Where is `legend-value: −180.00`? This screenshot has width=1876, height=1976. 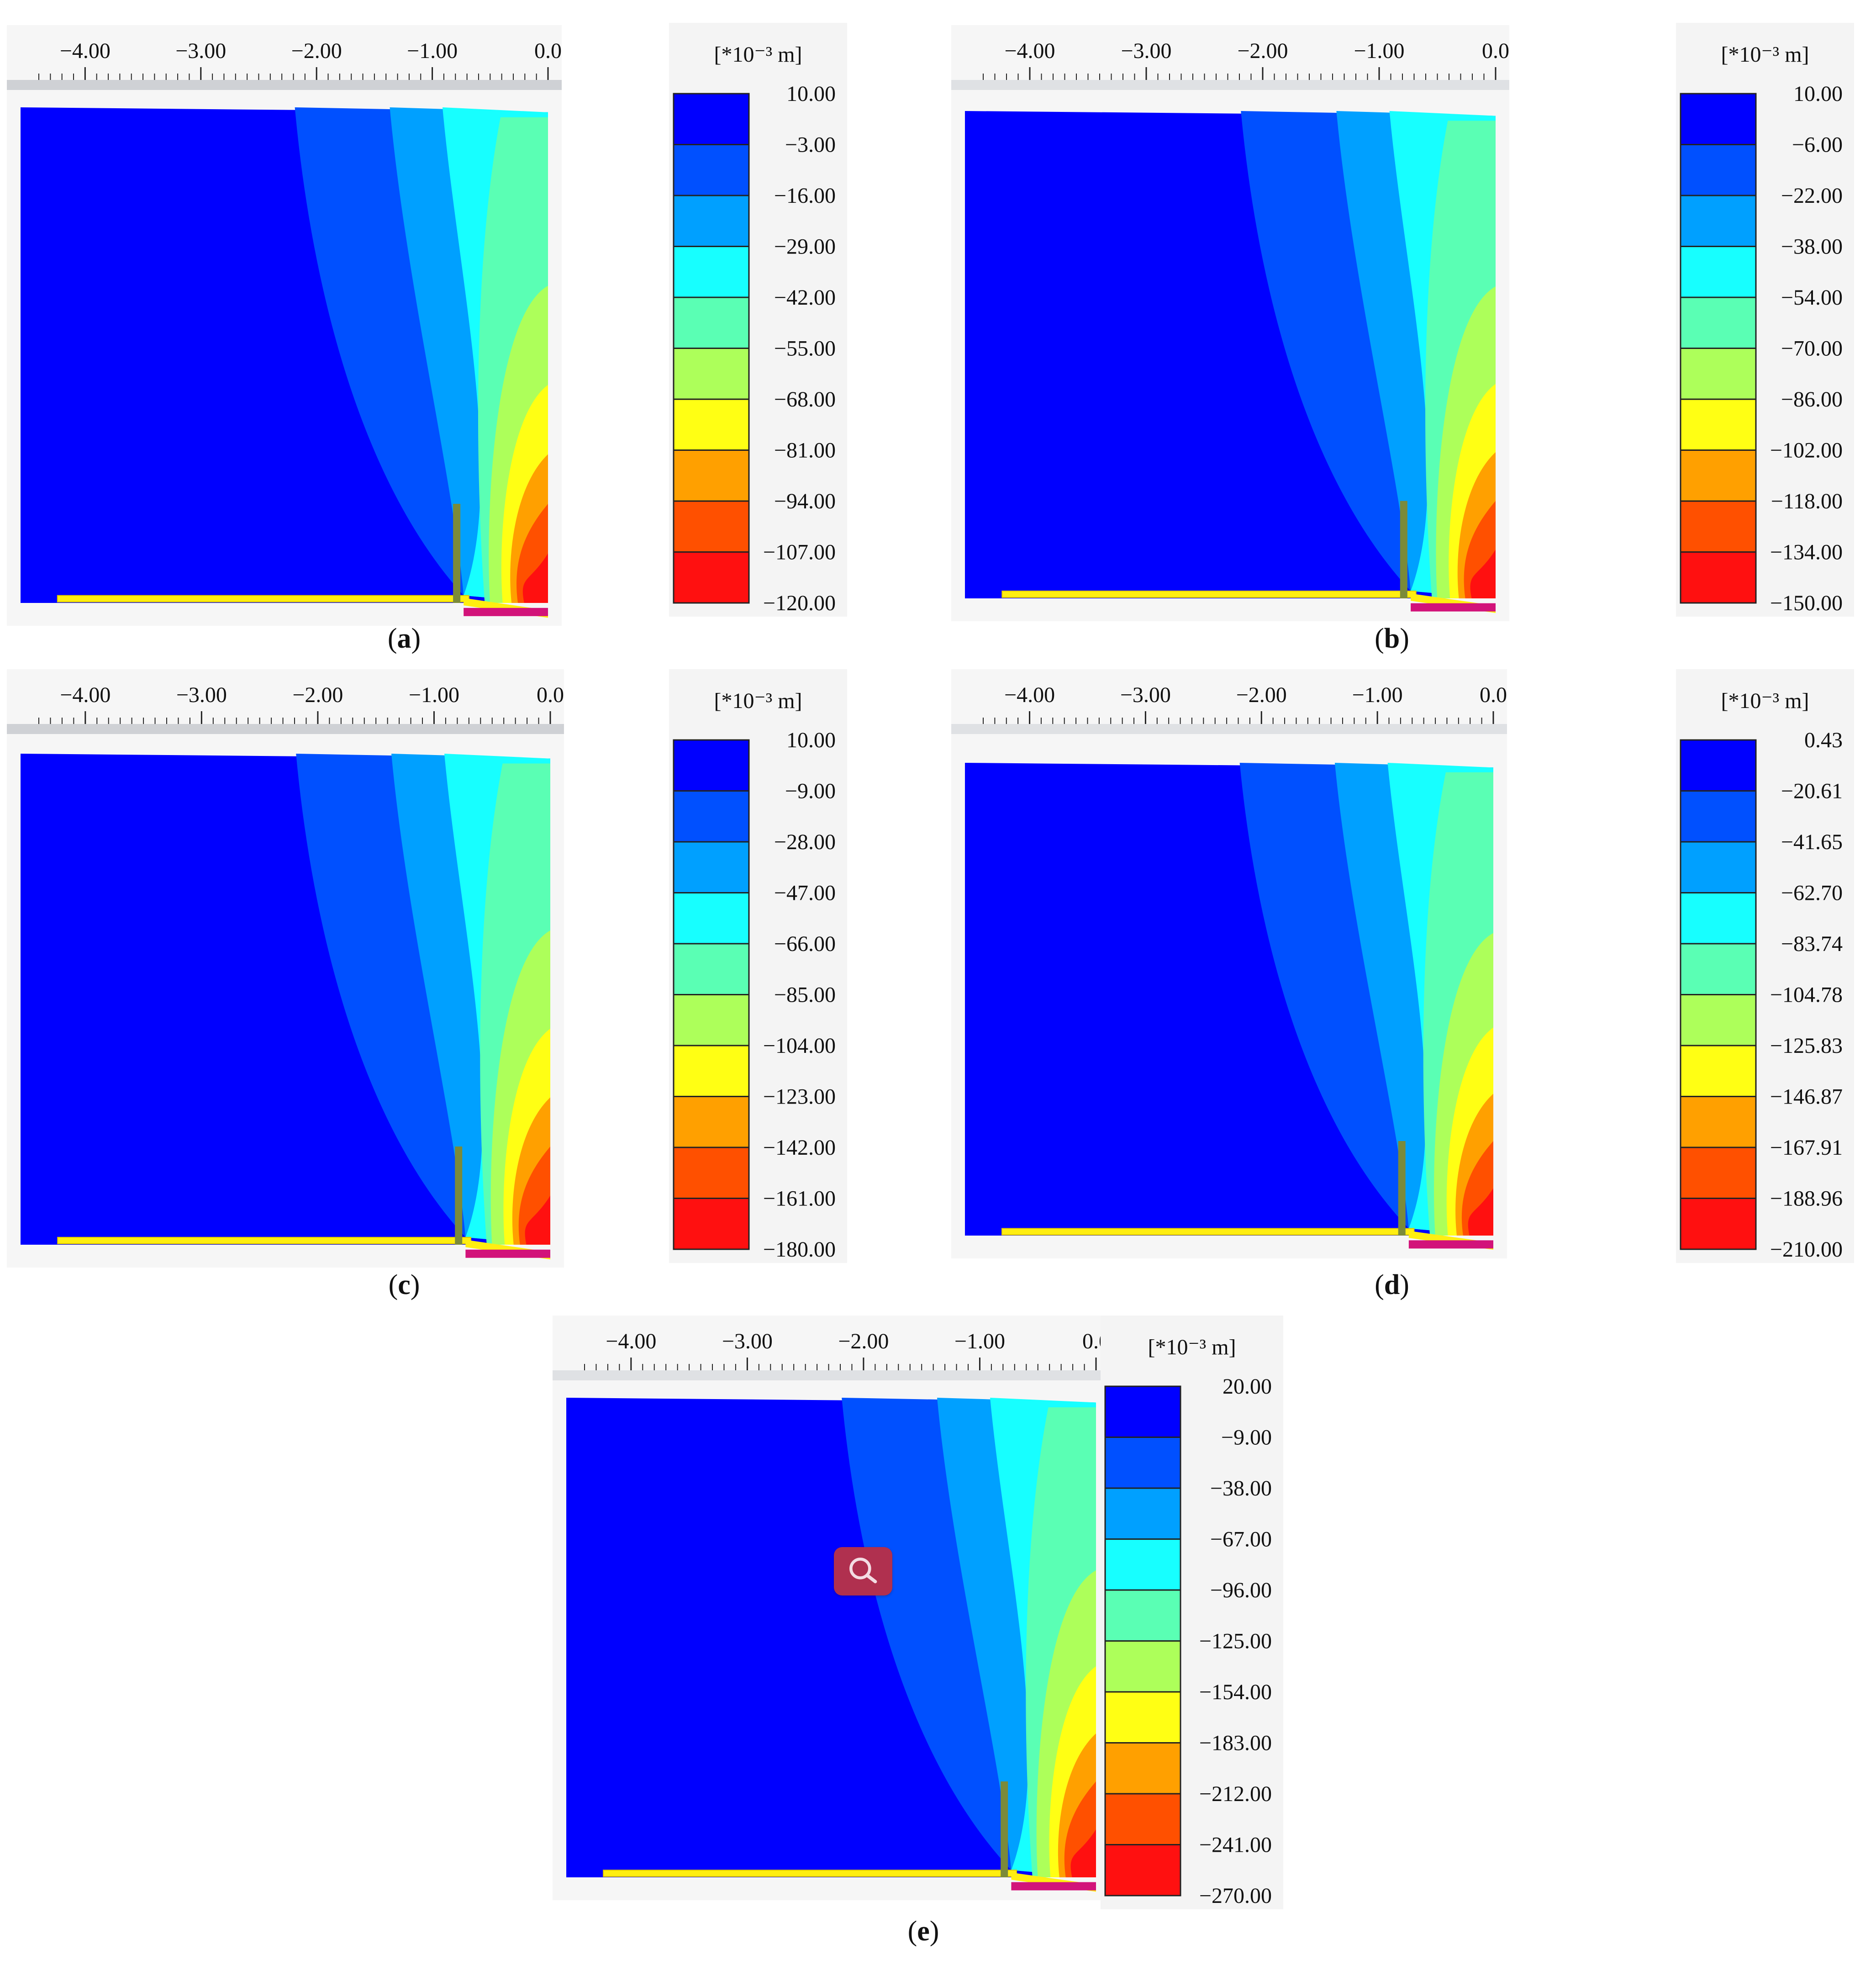 legend-value: −180.00 is located at coordinates (799, 1249).